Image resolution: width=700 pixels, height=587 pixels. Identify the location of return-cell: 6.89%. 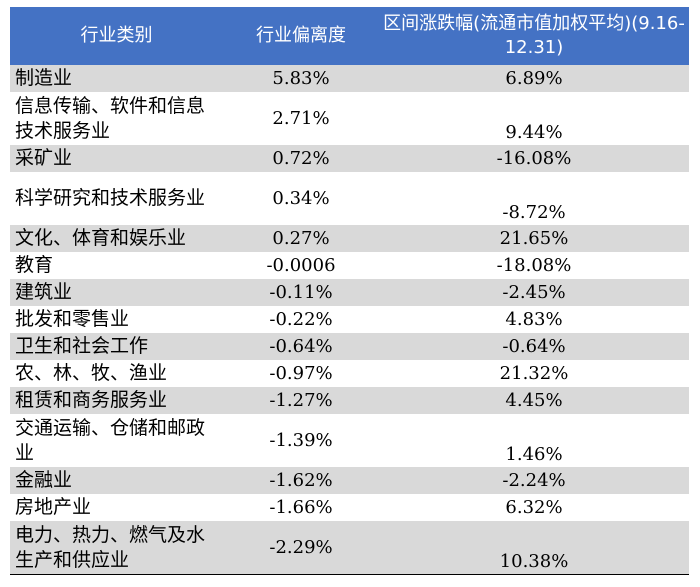
(534, 78).